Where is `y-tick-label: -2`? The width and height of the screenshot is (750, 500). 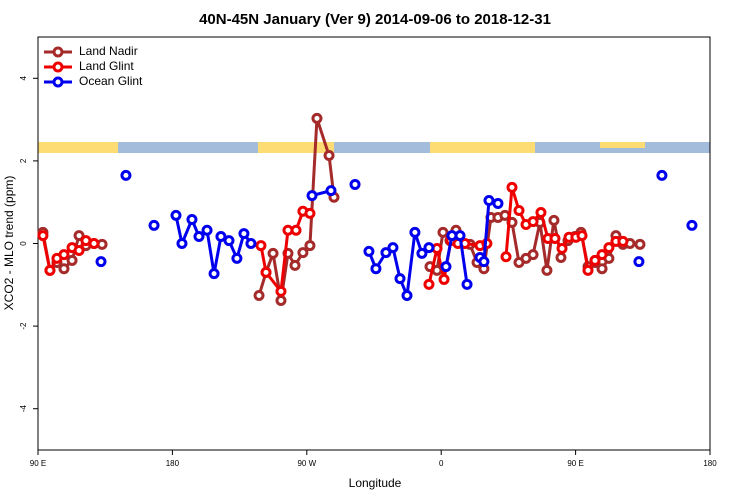
y-tick-label: -2 is located at coordinates (23, 326).